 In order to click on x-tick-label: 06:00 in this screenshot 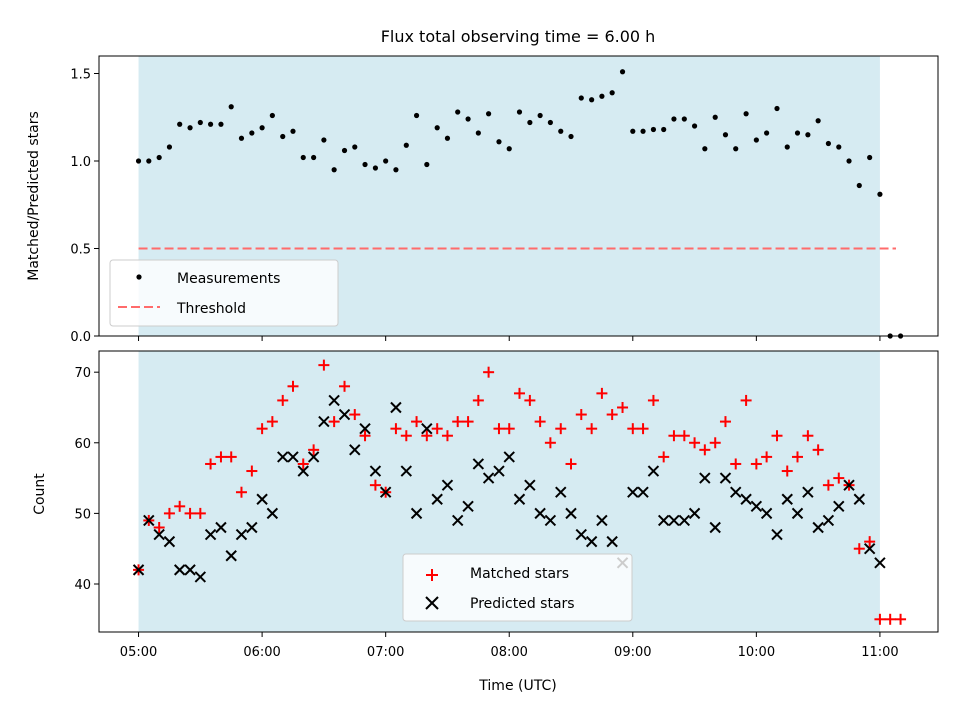, I will do `click(261, 652)`.